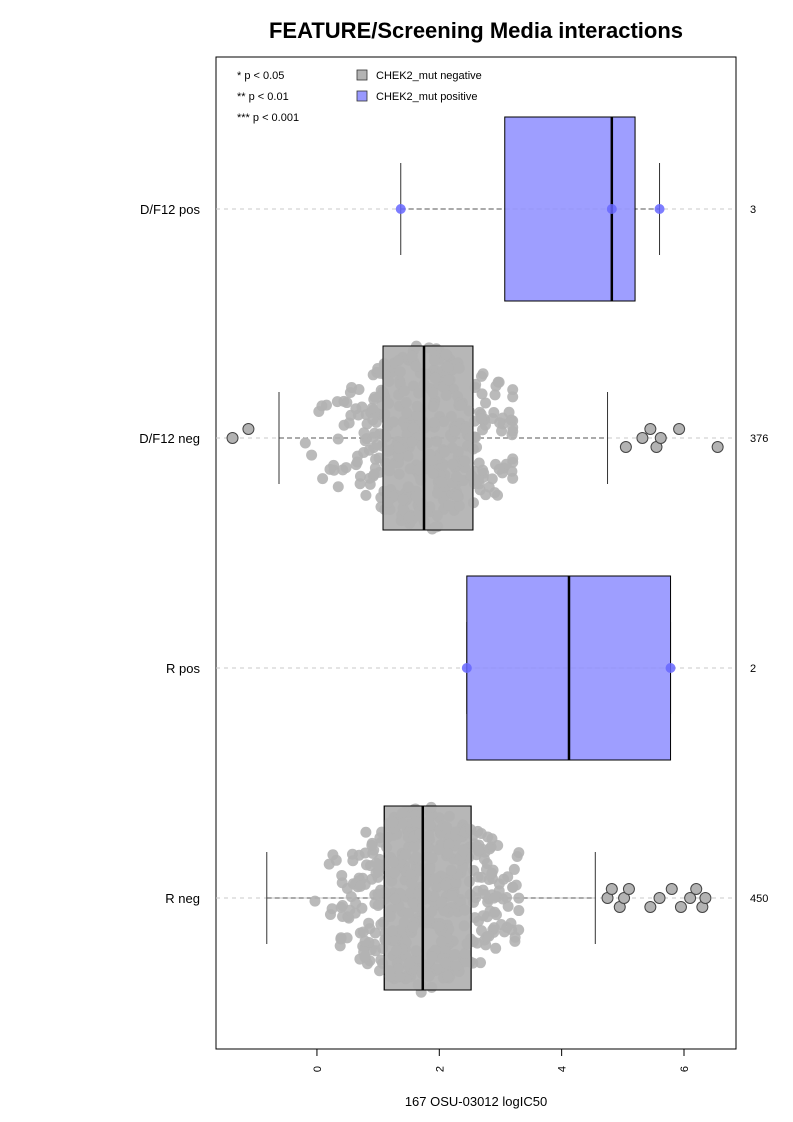 This screenshot has width=793, height=1122. I want to click on box-outline, so click(427, 898).